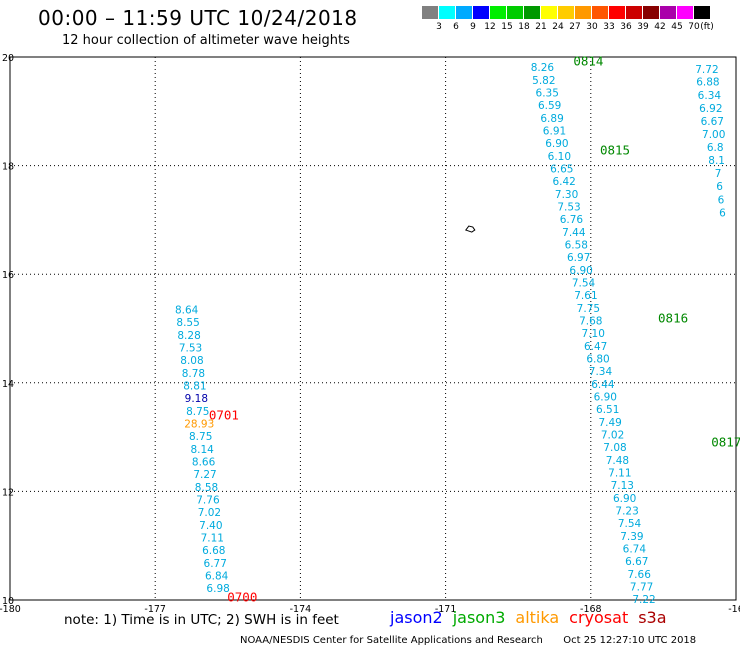 Image resolution: width=740 pixels, height=650 pixels. I want to click on wave-height-value: 7.10, so click(593, 334).